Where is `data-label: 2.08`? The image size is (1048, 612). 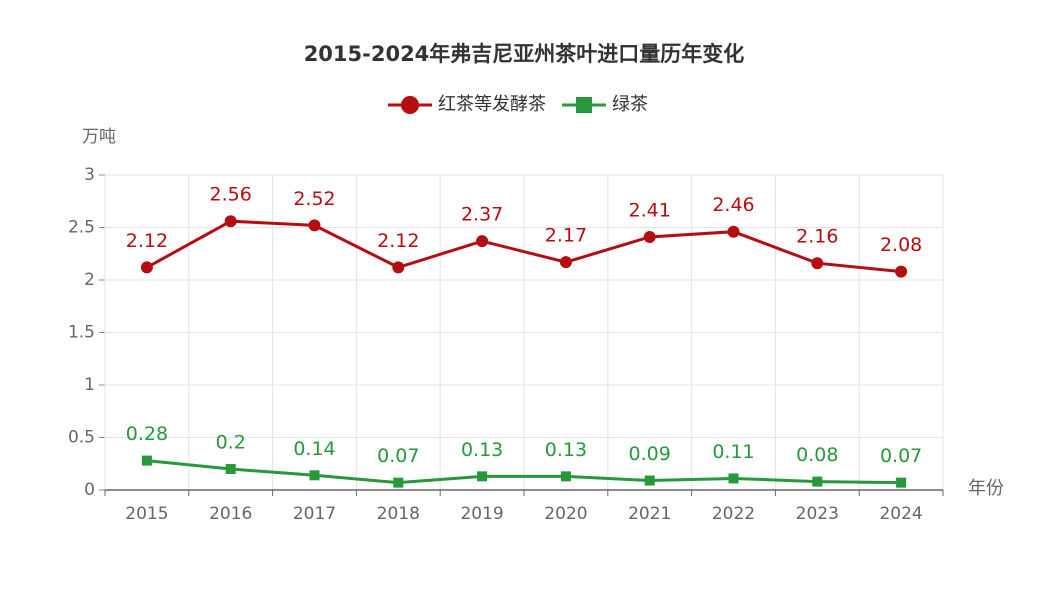 data-label: 2.08 is located at coordinates (901, 245).